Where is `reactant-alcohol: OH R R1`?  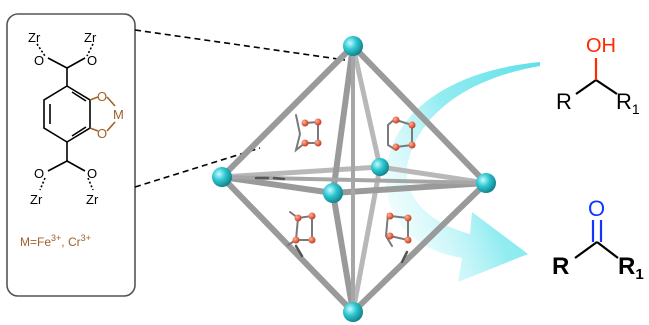 reactant-alcohol: OH R R1 is located at coordinates (598, 76).